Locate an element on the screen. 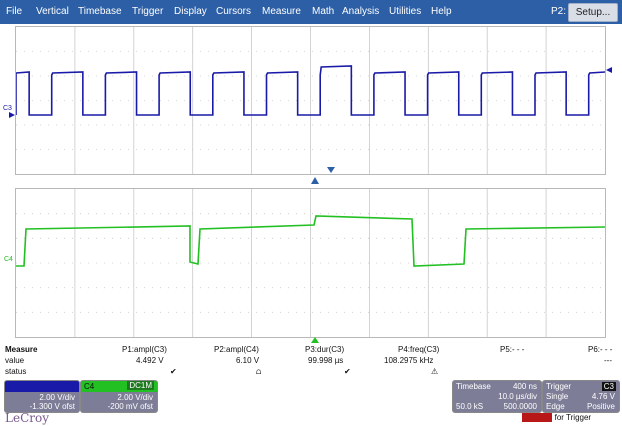  trigger-status-text: for Trigger is located at coordinates (573, 417).